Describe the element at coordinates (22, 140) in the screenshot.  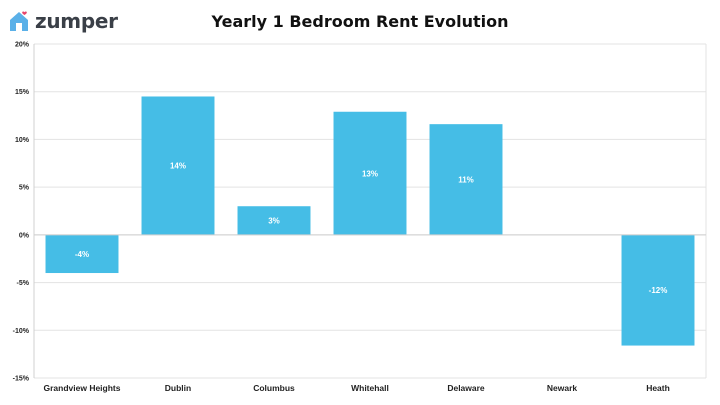
I see `y-tick-label: 10%` at that location.